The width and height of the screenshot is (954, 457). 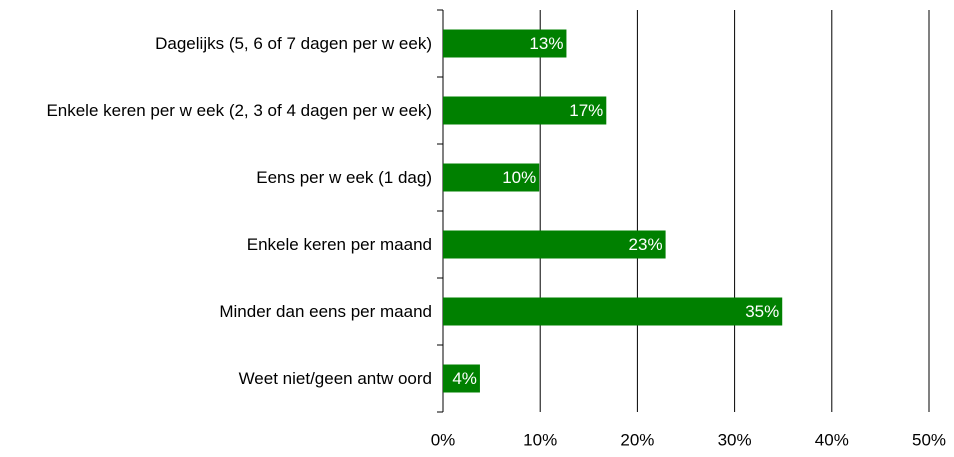 I want to click on category-label: Weet niet/geen antw oord, so click(x=335, y=378).